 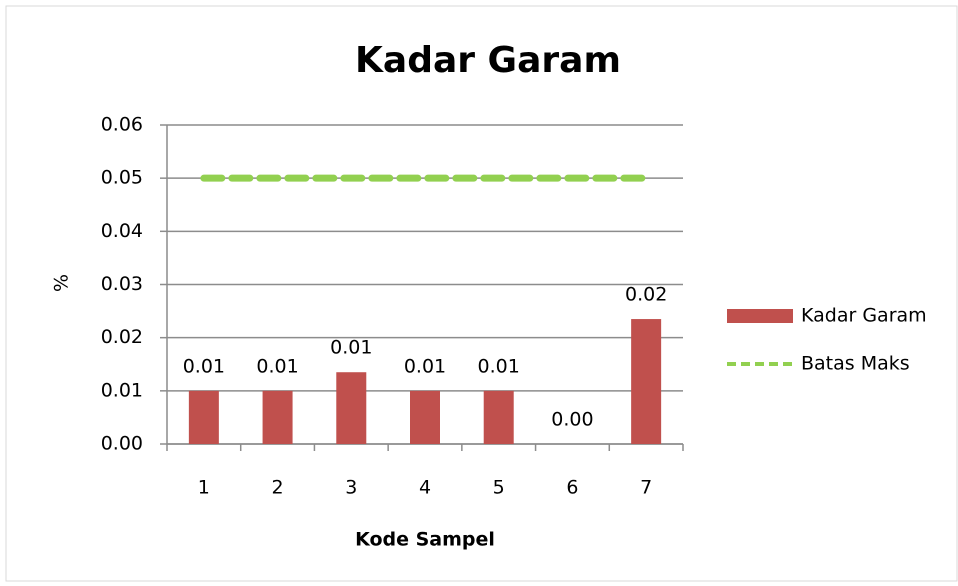 What do you see at coordinates (122, 337) in the screenshot?
I see `y-tick-label: 0.02` at bounding box center [122, 337].